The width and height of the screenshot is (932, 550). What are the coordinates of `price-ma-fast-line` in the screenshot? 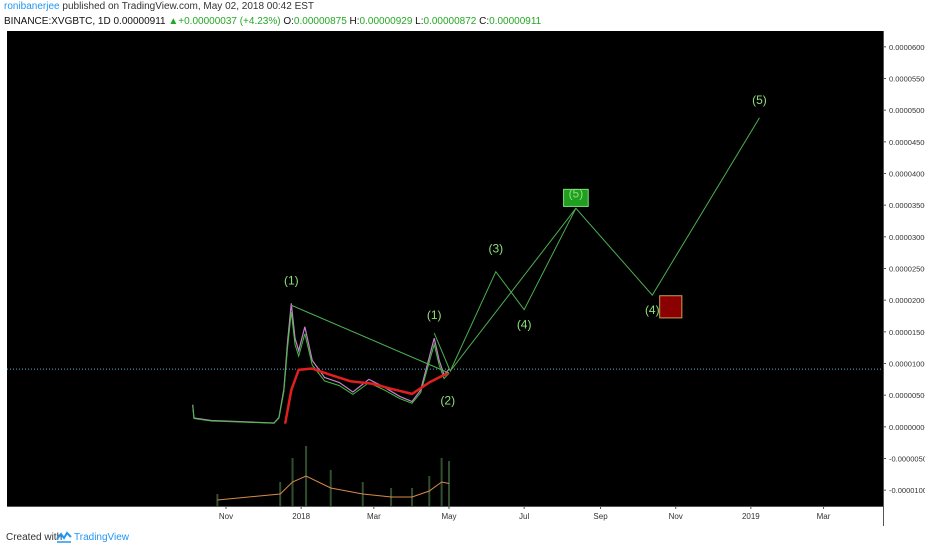 It's located at (321, 367).